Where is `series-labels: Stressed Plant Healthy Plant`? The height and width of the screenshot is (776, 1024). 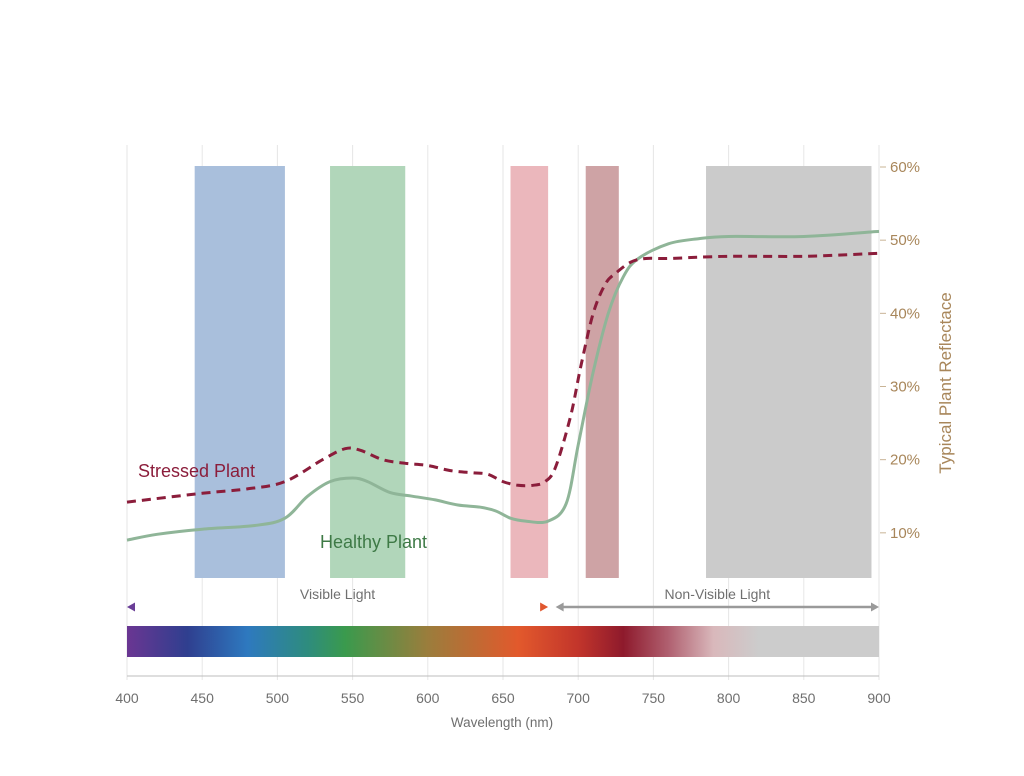 series-labels: Stressed Plant Healthy Plant is located at coordinates (282, 506).